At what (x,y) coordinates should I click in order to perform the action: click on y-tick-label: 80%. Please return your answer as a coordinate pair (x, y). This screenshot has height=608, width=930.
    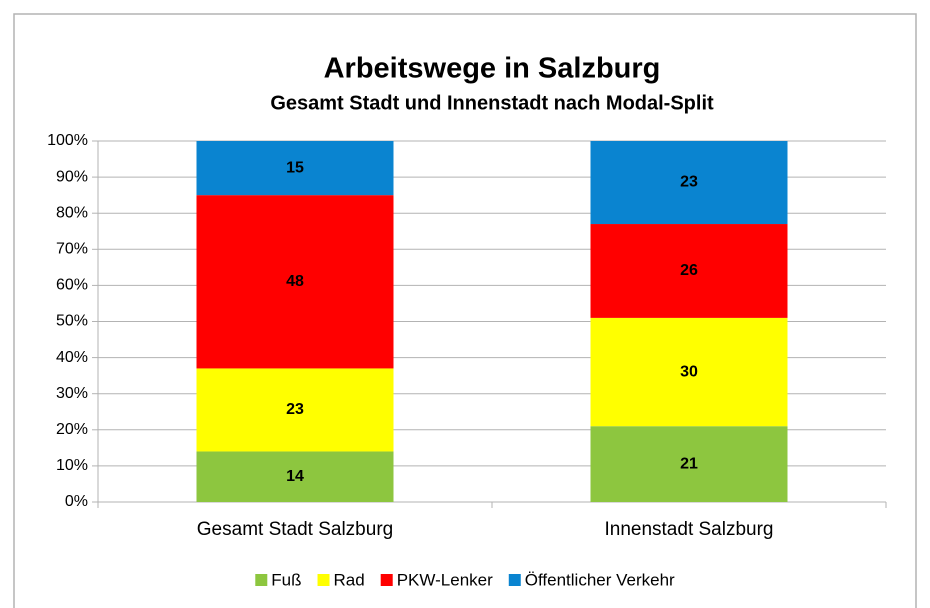
    Looking at the image, I should click on (72, 212).